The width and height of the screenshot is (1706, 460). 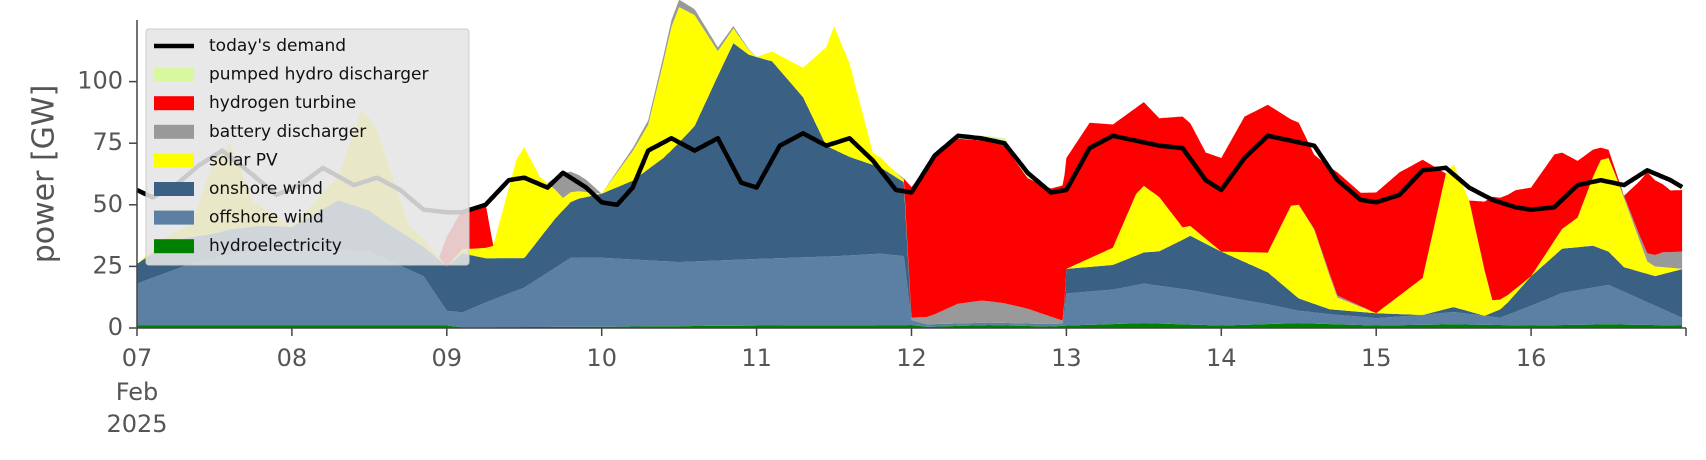 I want to click on x-tick-sublabel: 2025, so click(x=136, y=424).